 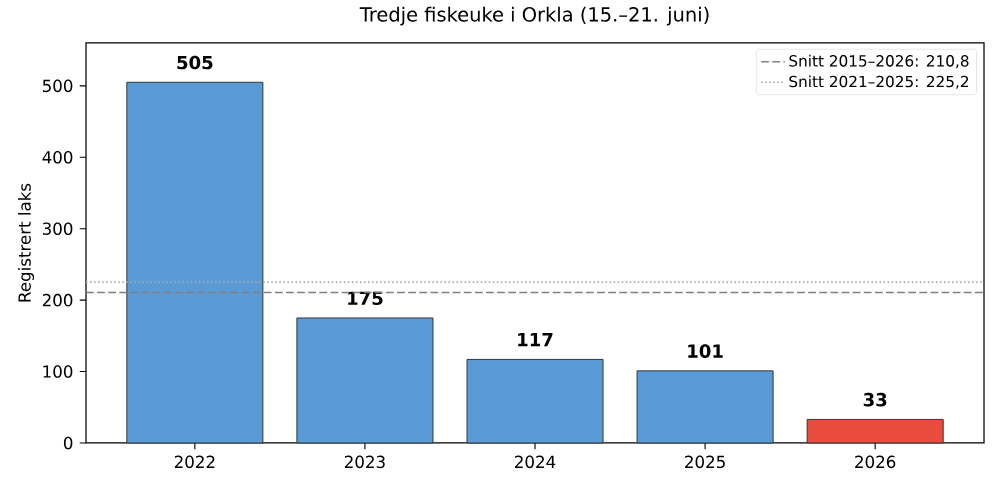 I want to click on y-tick-label: 0, so click(x=68, y=443).